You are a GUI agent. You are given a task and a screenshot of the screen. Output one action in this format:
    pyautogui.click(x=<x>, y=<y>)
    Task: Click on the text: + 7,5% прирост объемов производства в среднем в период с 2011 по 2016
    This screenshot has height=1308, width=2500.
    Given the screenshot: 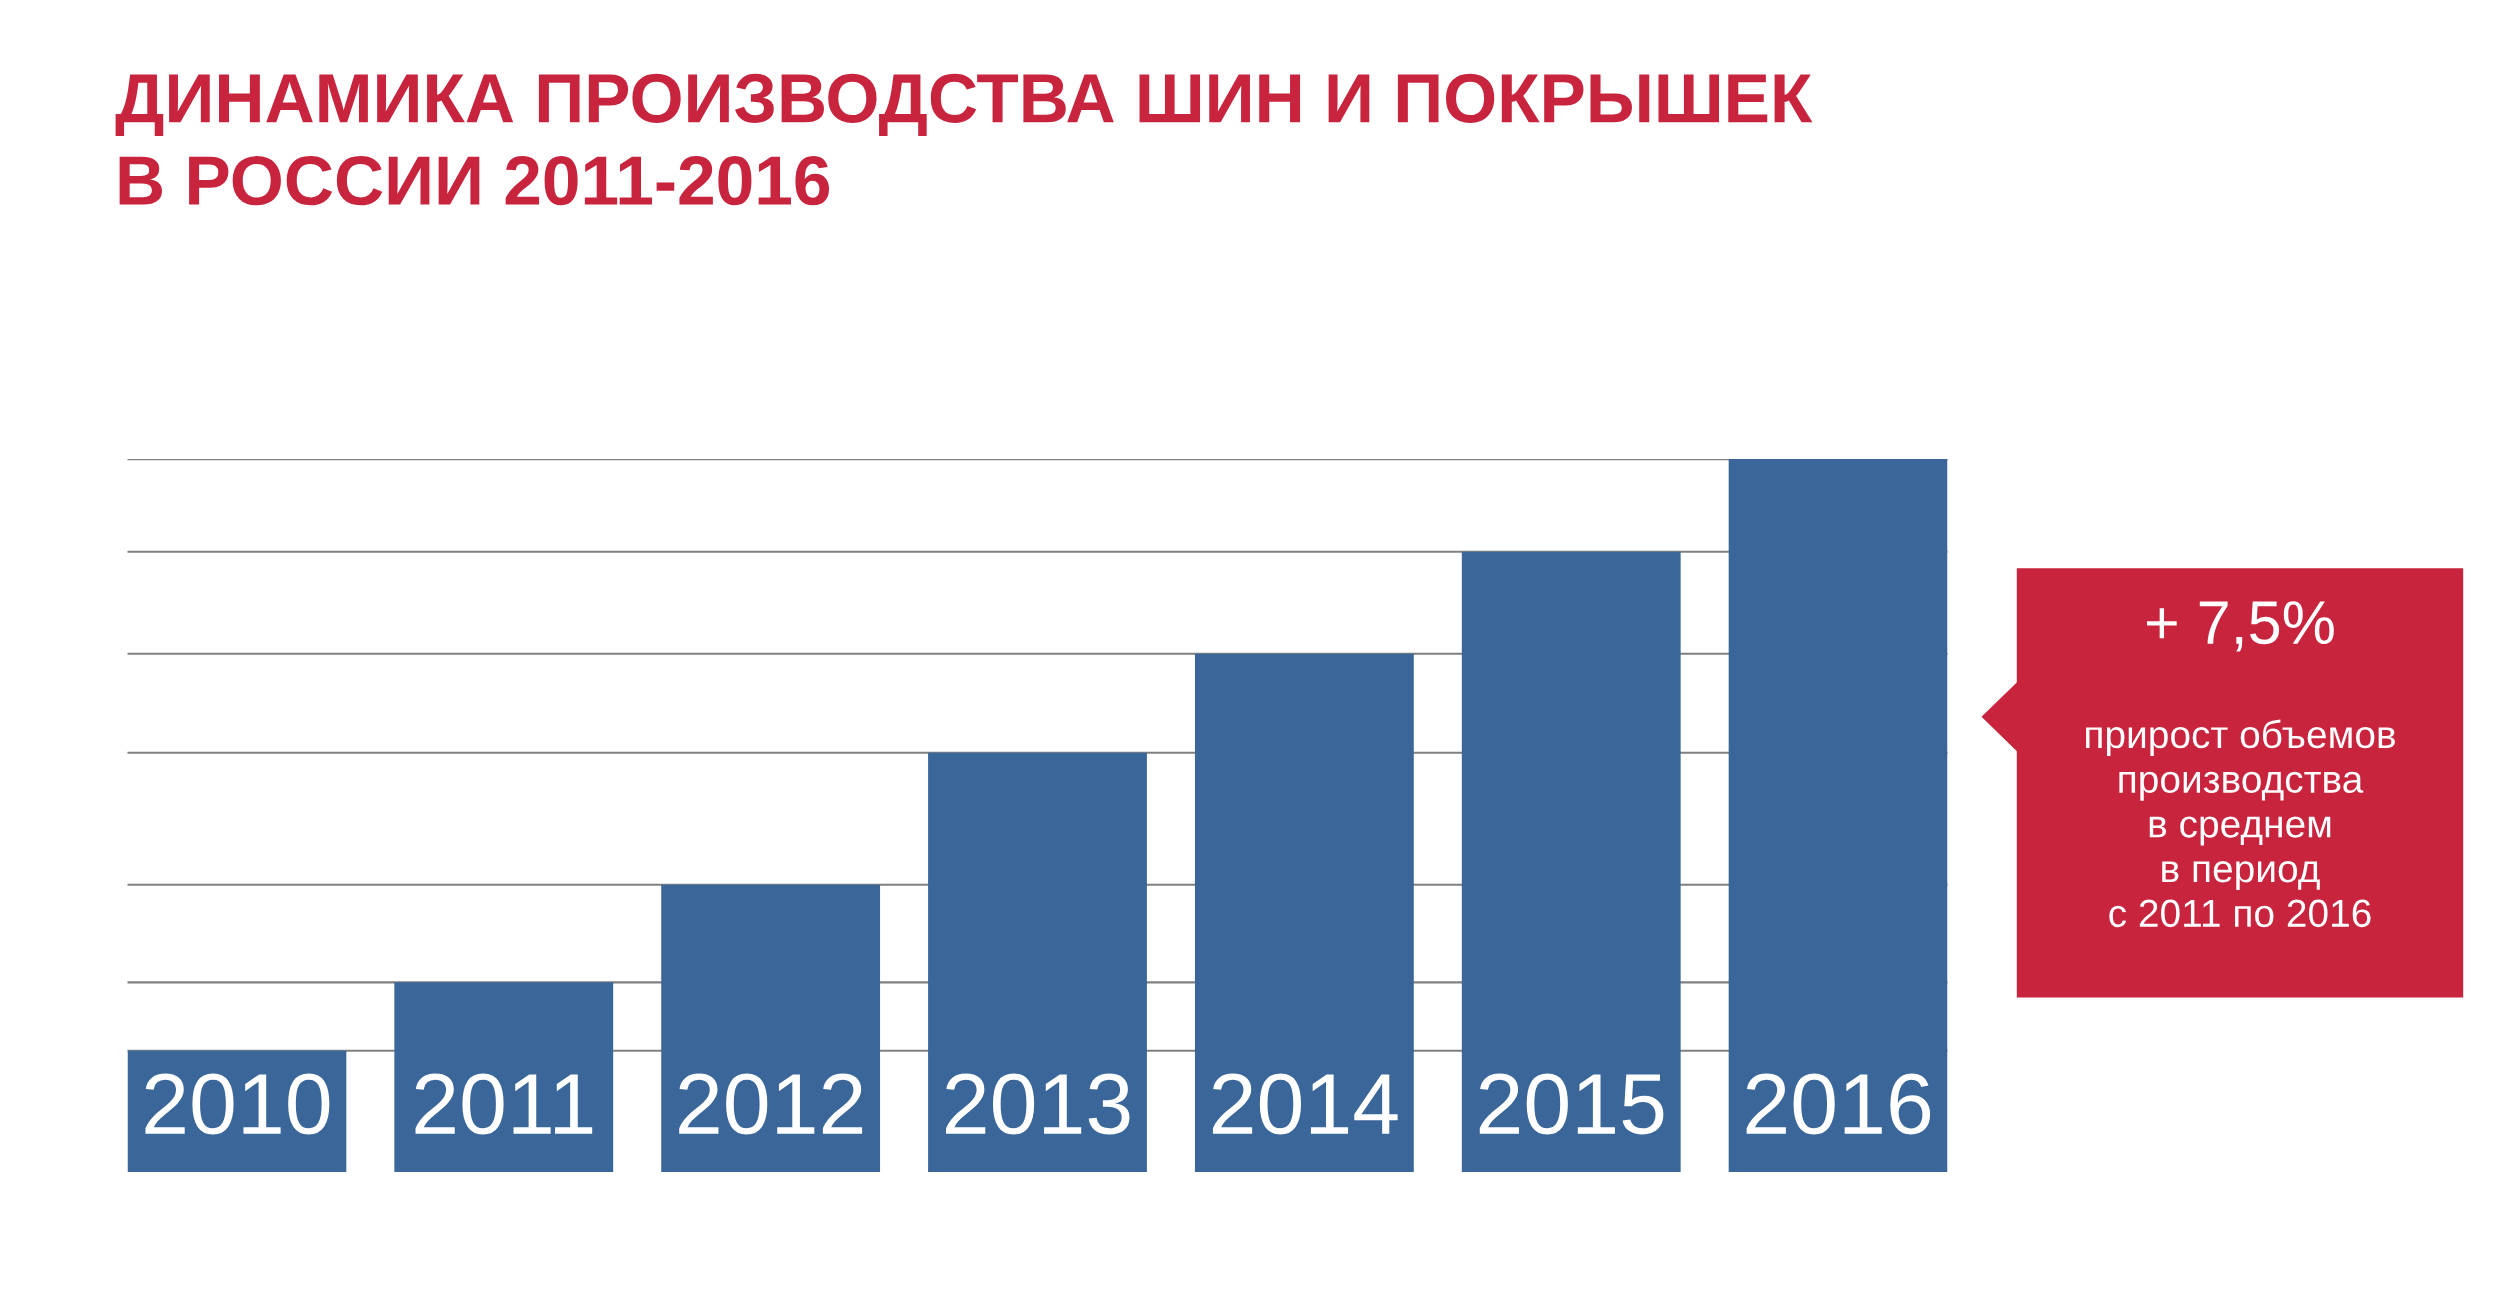 What is the action you would take?
    pyautogui.click(x=2240, y=764)
    